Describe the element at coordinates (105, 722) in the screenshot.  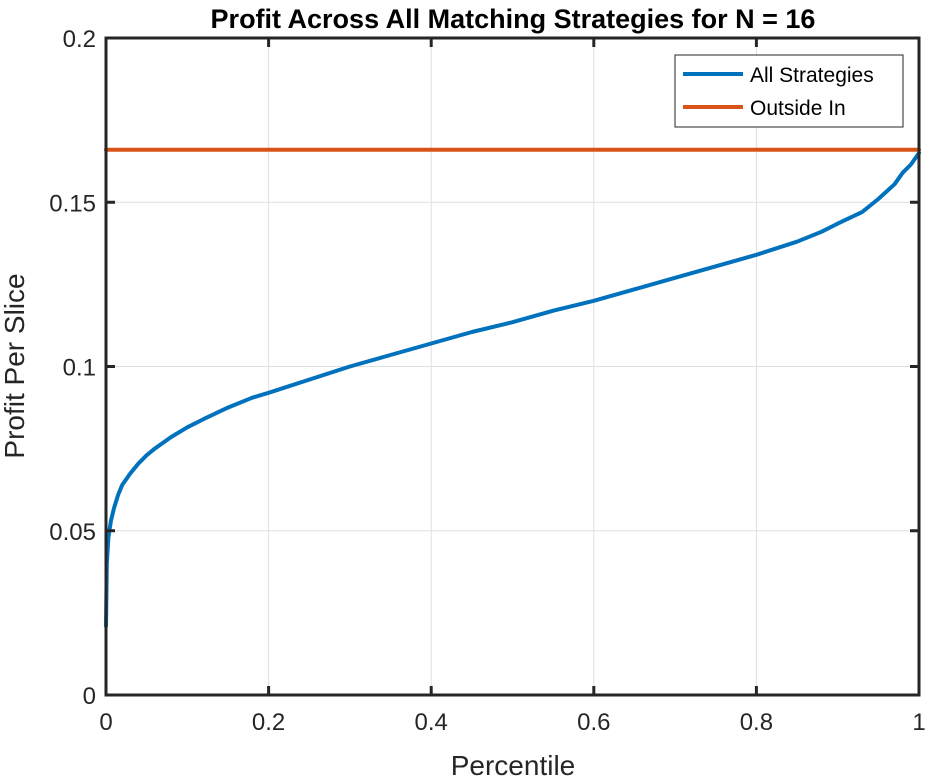
I see `x-tick-label: 0` at that location.